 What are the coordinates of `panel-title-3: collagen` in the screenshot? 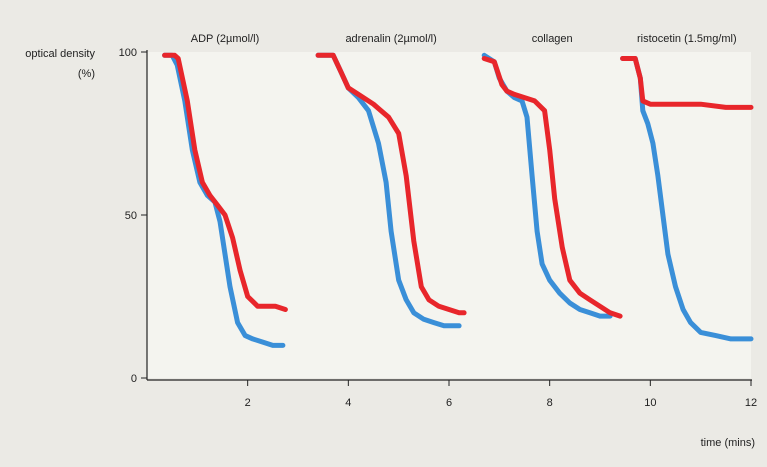 It's located at (552, 39).